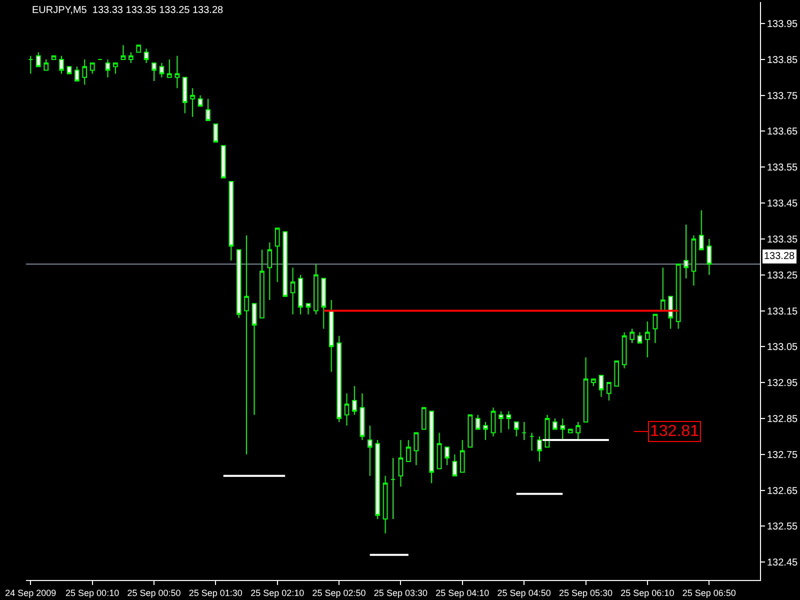  Describe the element at coordinates (782, 168) in the screenshot. I see `y-tick-label: 133.55` at that location.